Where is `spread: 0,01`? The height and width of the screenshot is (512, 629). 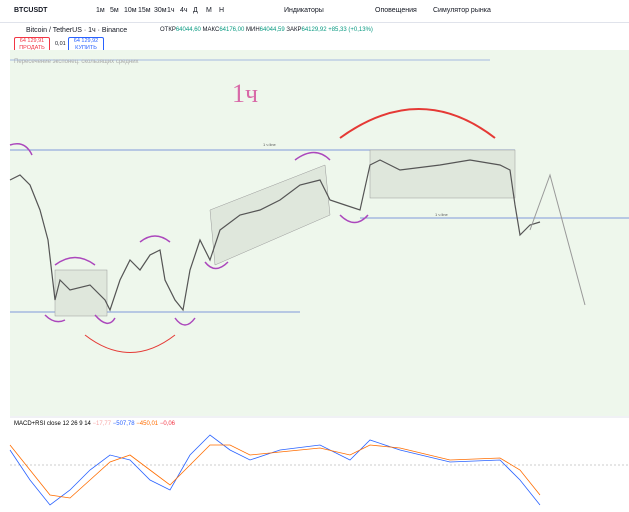
spread: 0,01 is located at coordinates (60, 44).